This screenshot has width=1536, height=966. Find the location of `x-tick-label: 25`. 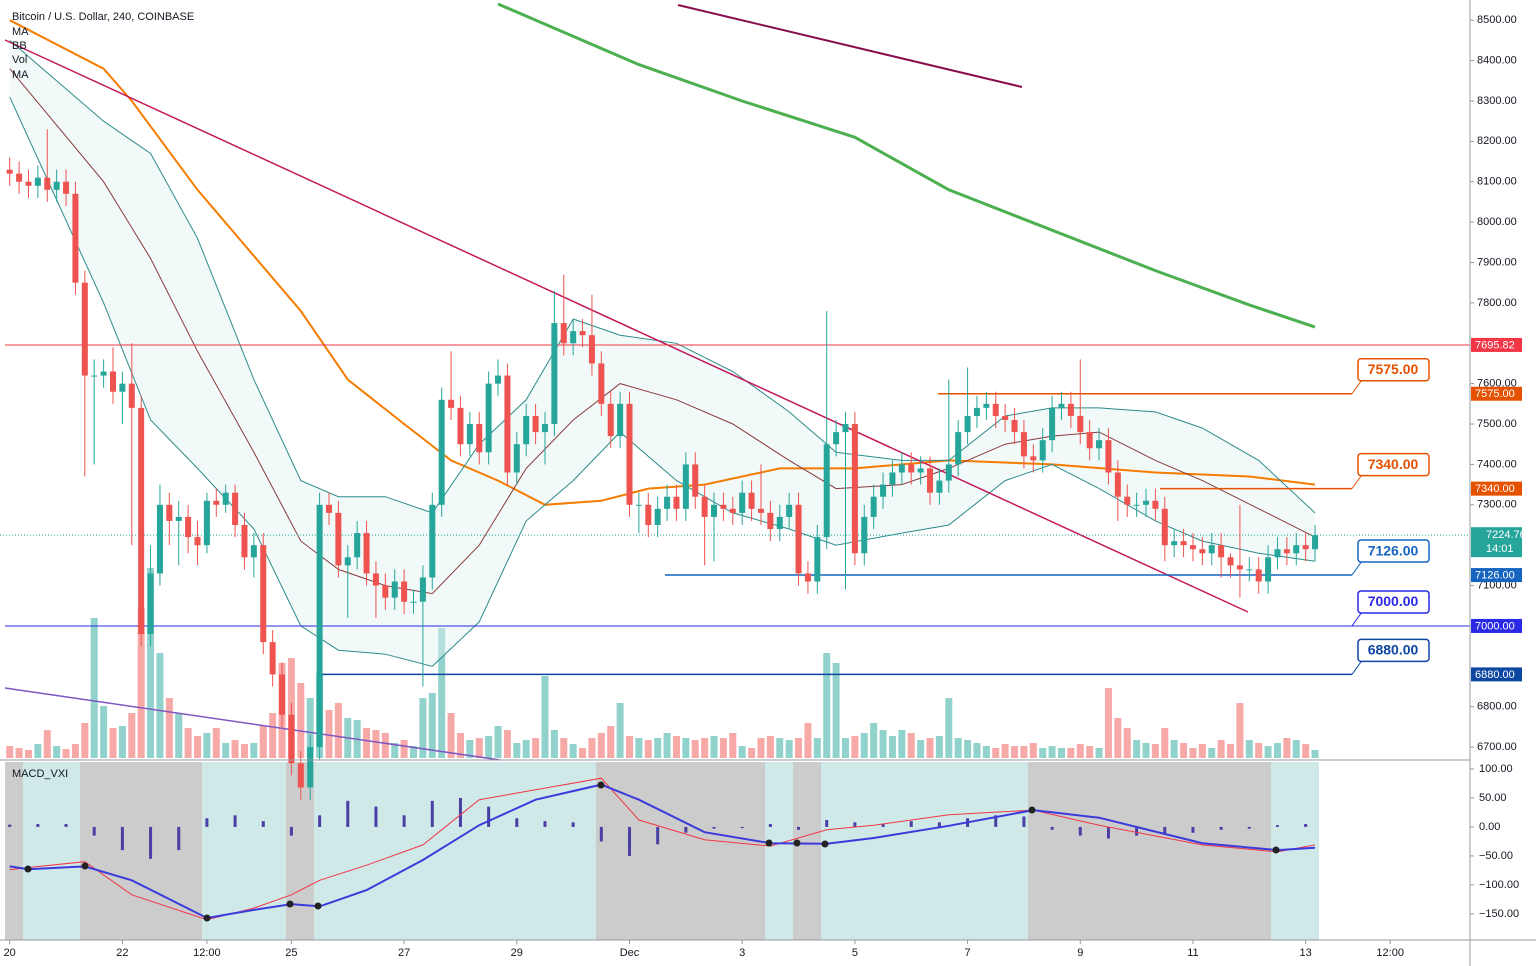

x-tick-label: 25 is located at coordinates (291, 953).